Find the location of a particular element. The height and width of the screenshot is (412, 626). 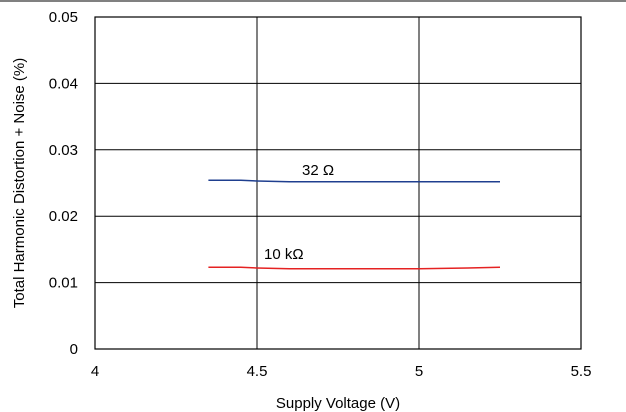

x-tick-label: 5.5 is located at coordinates (581, 371).